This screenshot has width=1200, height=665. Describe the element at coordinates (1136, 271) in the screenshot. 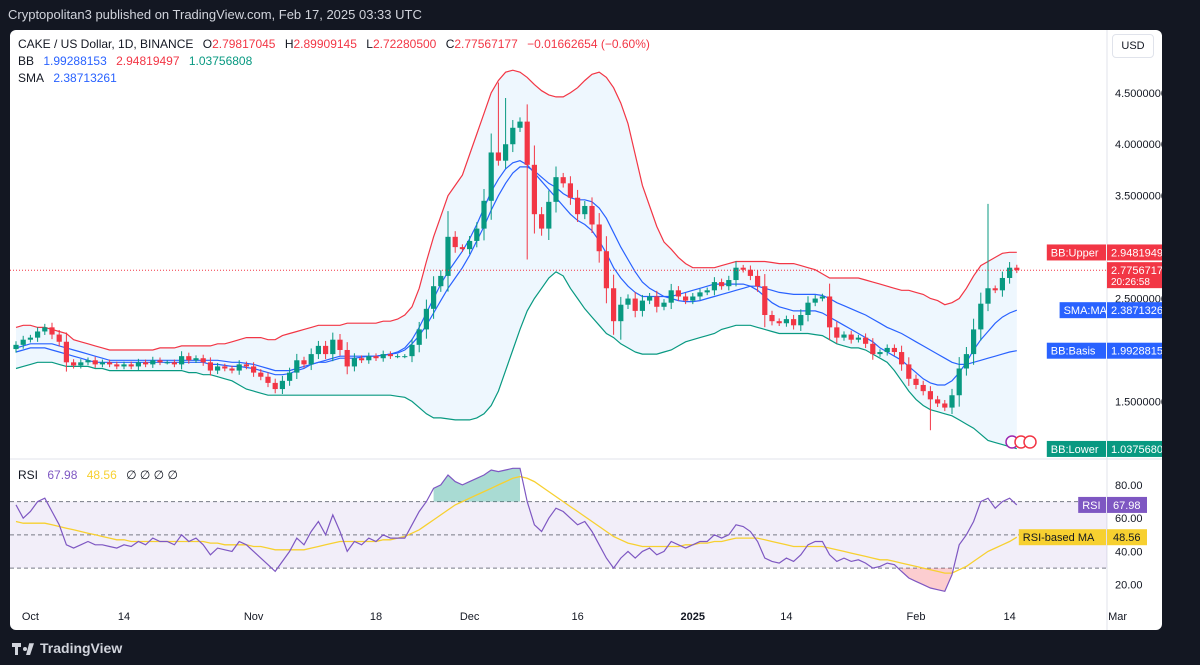

I see `svg-text: 2.77567177` at that location.